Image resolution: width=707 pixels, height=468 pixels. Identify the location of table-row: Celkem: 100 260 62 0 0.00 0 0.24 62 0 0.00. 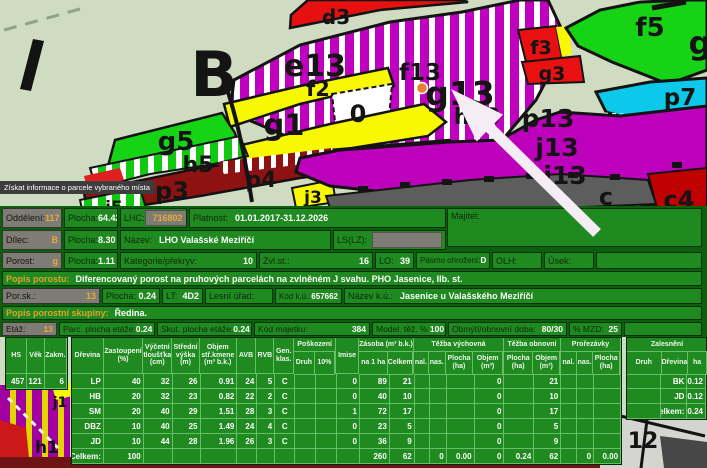
(347, 456).